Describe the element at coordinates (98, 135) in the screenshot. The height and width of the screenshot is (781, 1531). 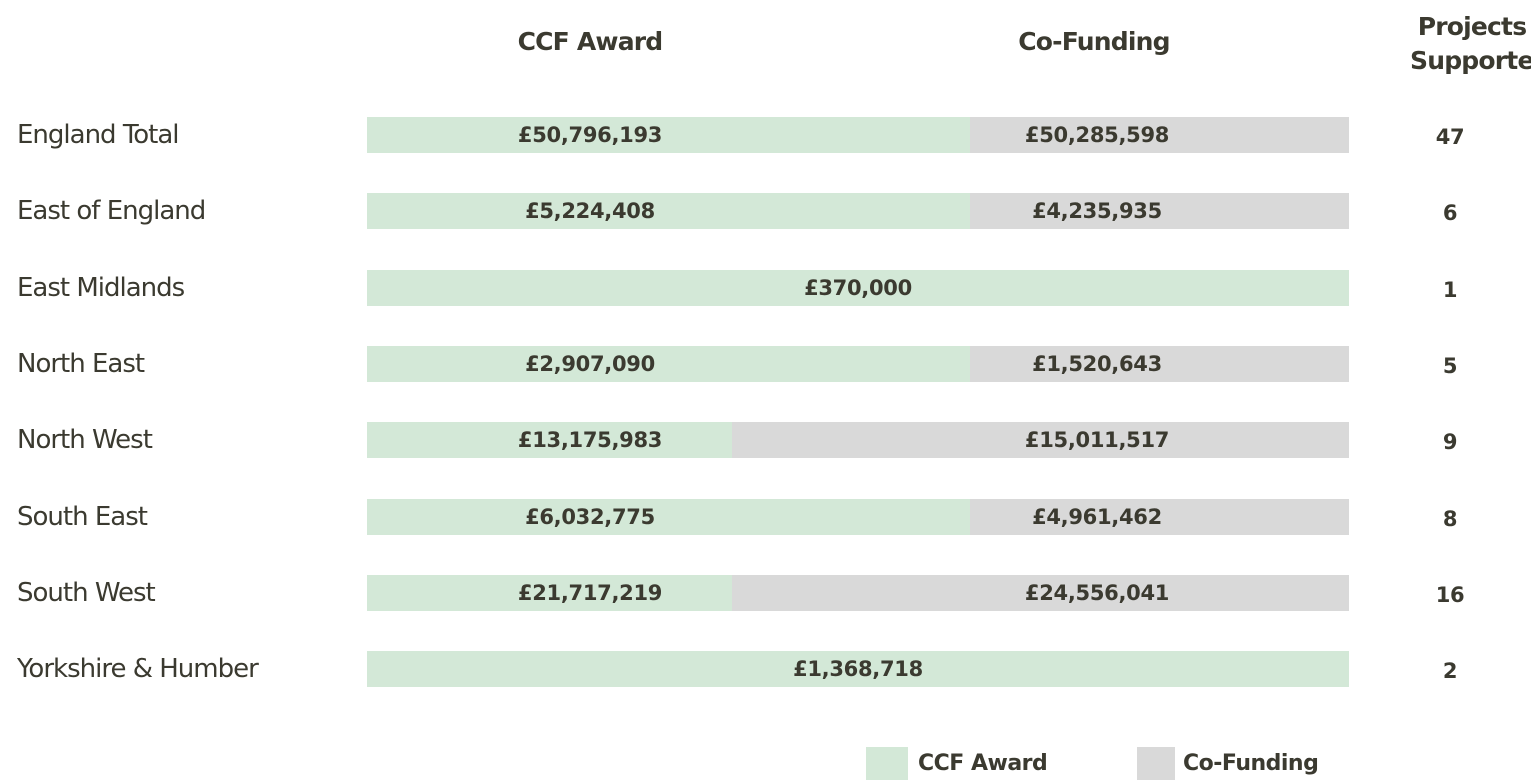
I see `region-label: England Total` at that location.